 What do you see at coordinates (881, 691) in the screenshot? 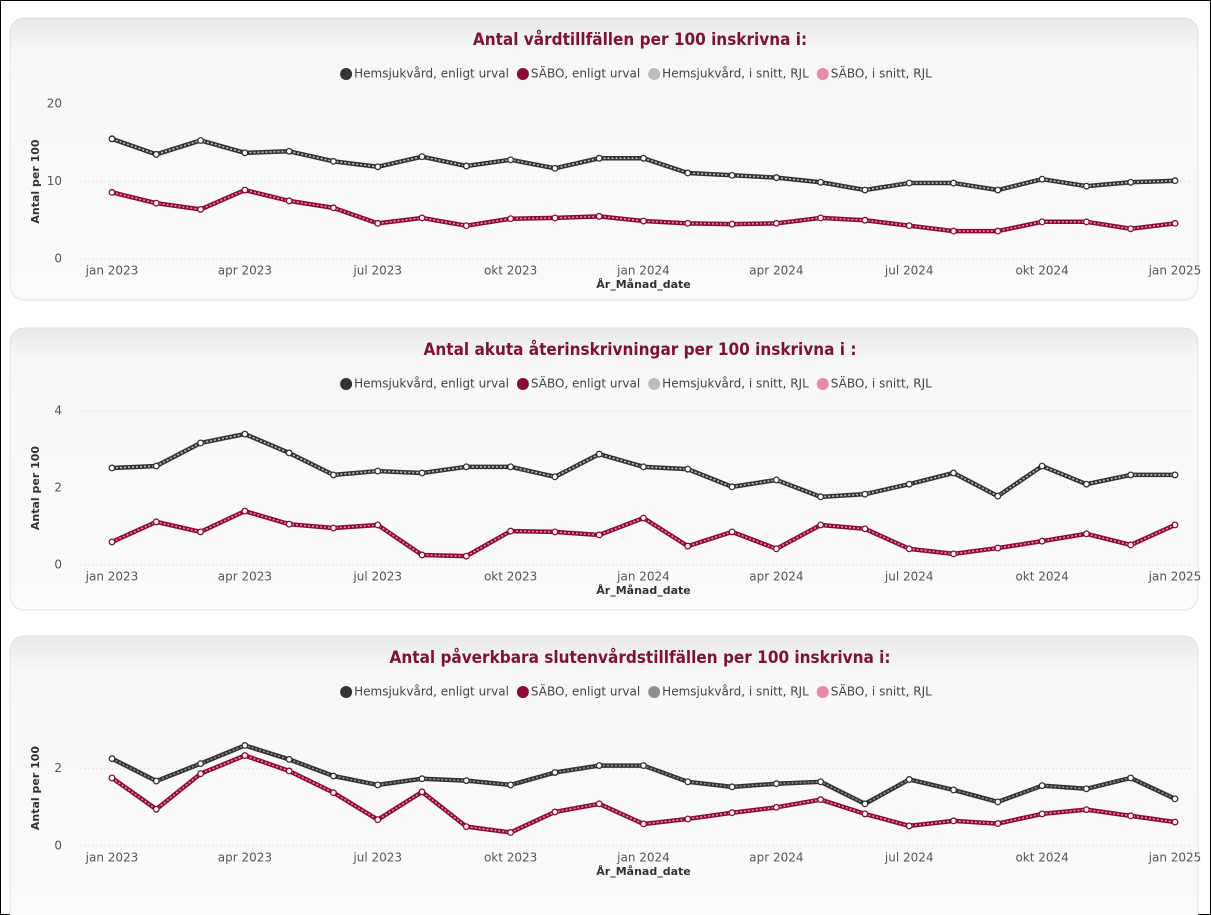
I see `legend-label: SÄBO, i snitt, RJL` at bounding box center [881, 691].